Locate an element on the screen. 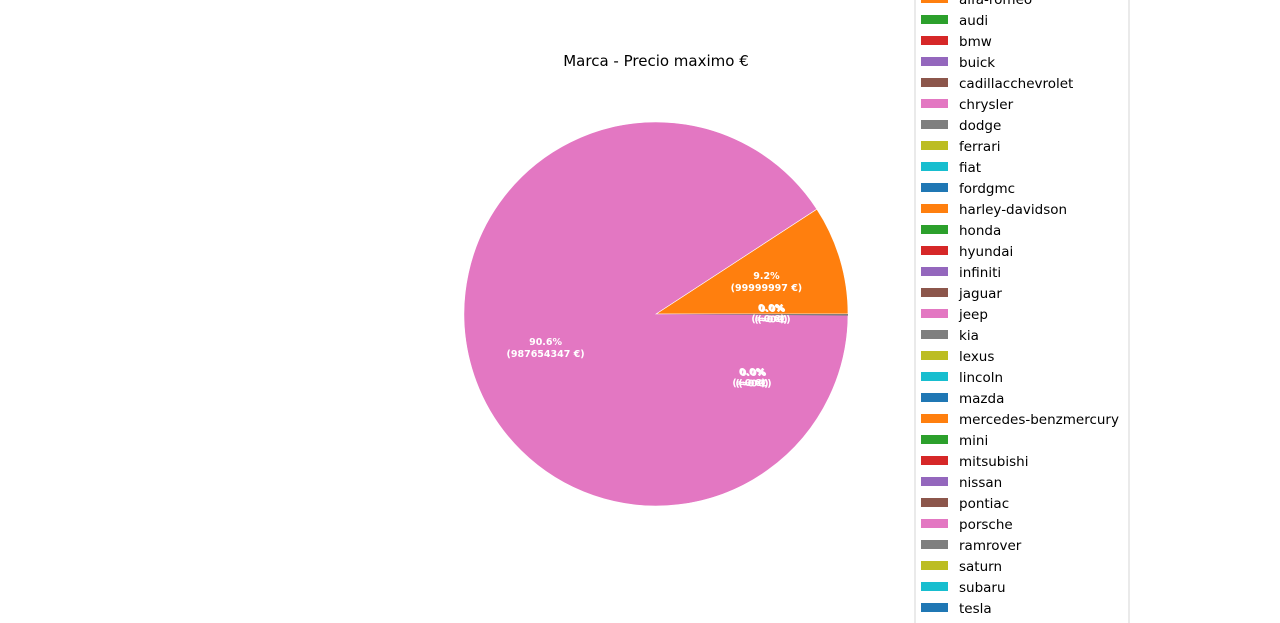  legend-label: jeep is located at coordinates (973, 315).